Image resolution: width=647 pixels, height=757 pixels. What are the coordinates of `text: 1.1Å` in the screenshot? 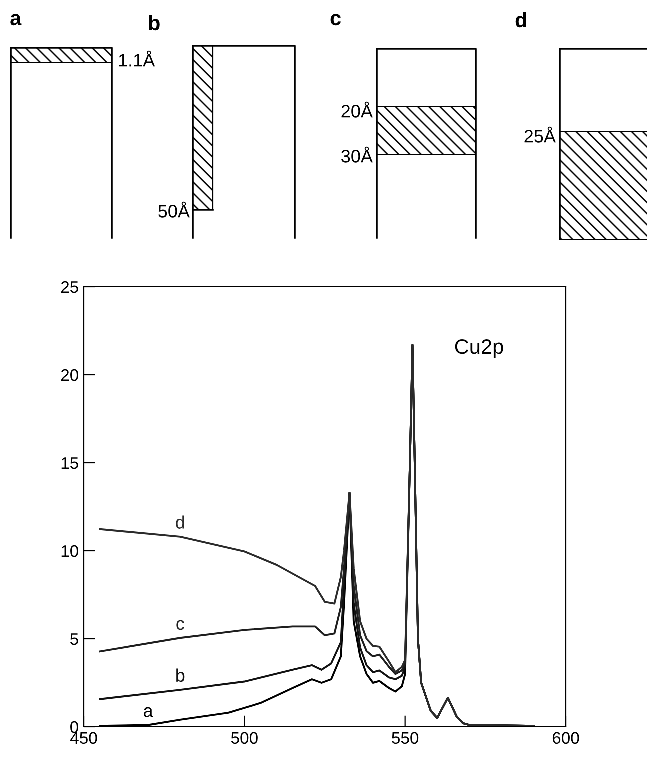 It's located at (137, 58).